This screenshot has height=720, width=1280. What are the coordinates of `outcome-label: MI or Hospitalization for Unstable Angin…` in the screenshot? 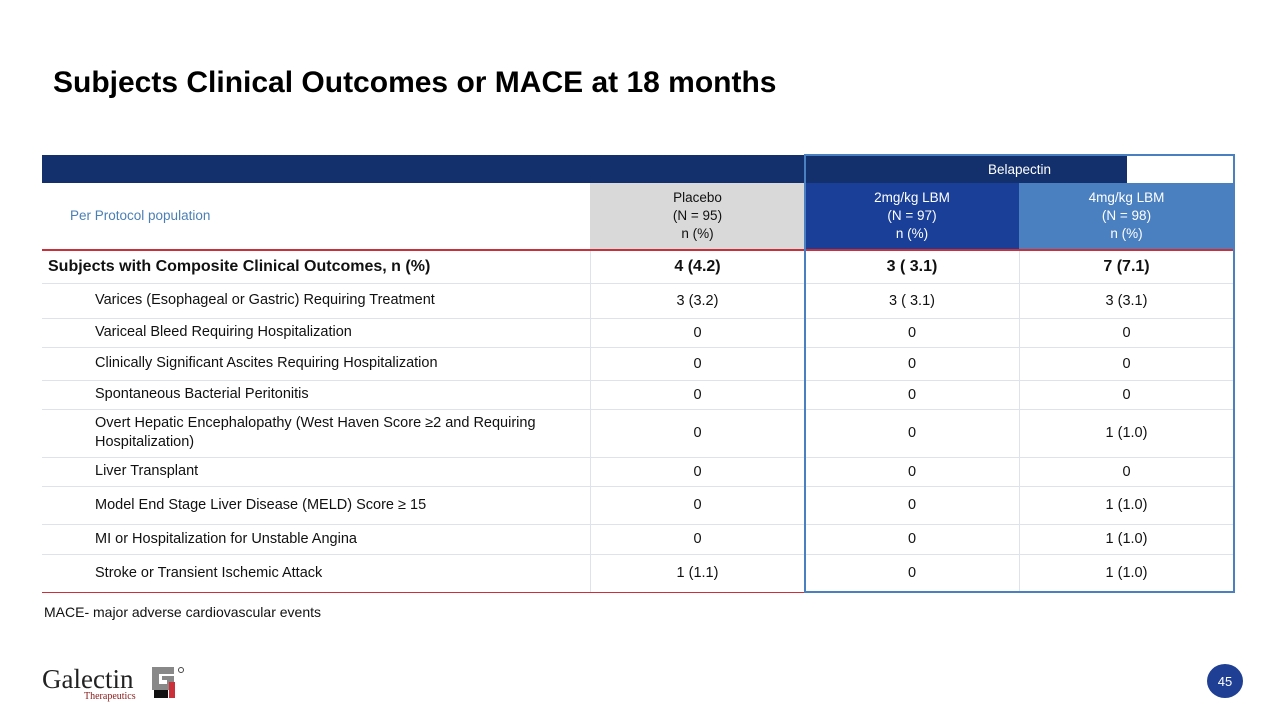 It's located at (316, 539).